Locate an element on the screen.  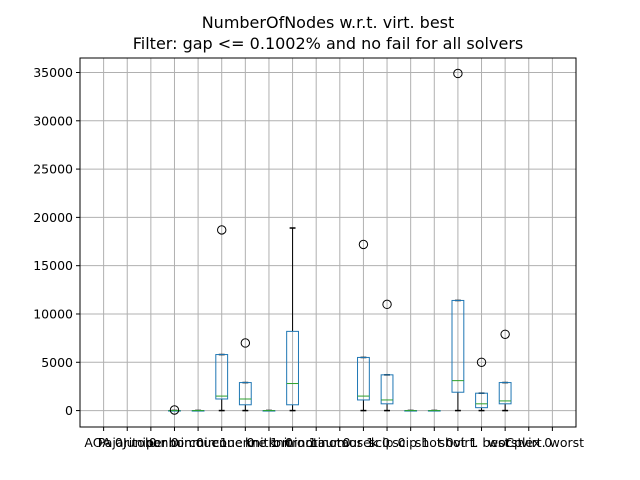
chart-title-line-1: NumberOfNodes w.r.t. virt. best is located at coordinates (328, 22).